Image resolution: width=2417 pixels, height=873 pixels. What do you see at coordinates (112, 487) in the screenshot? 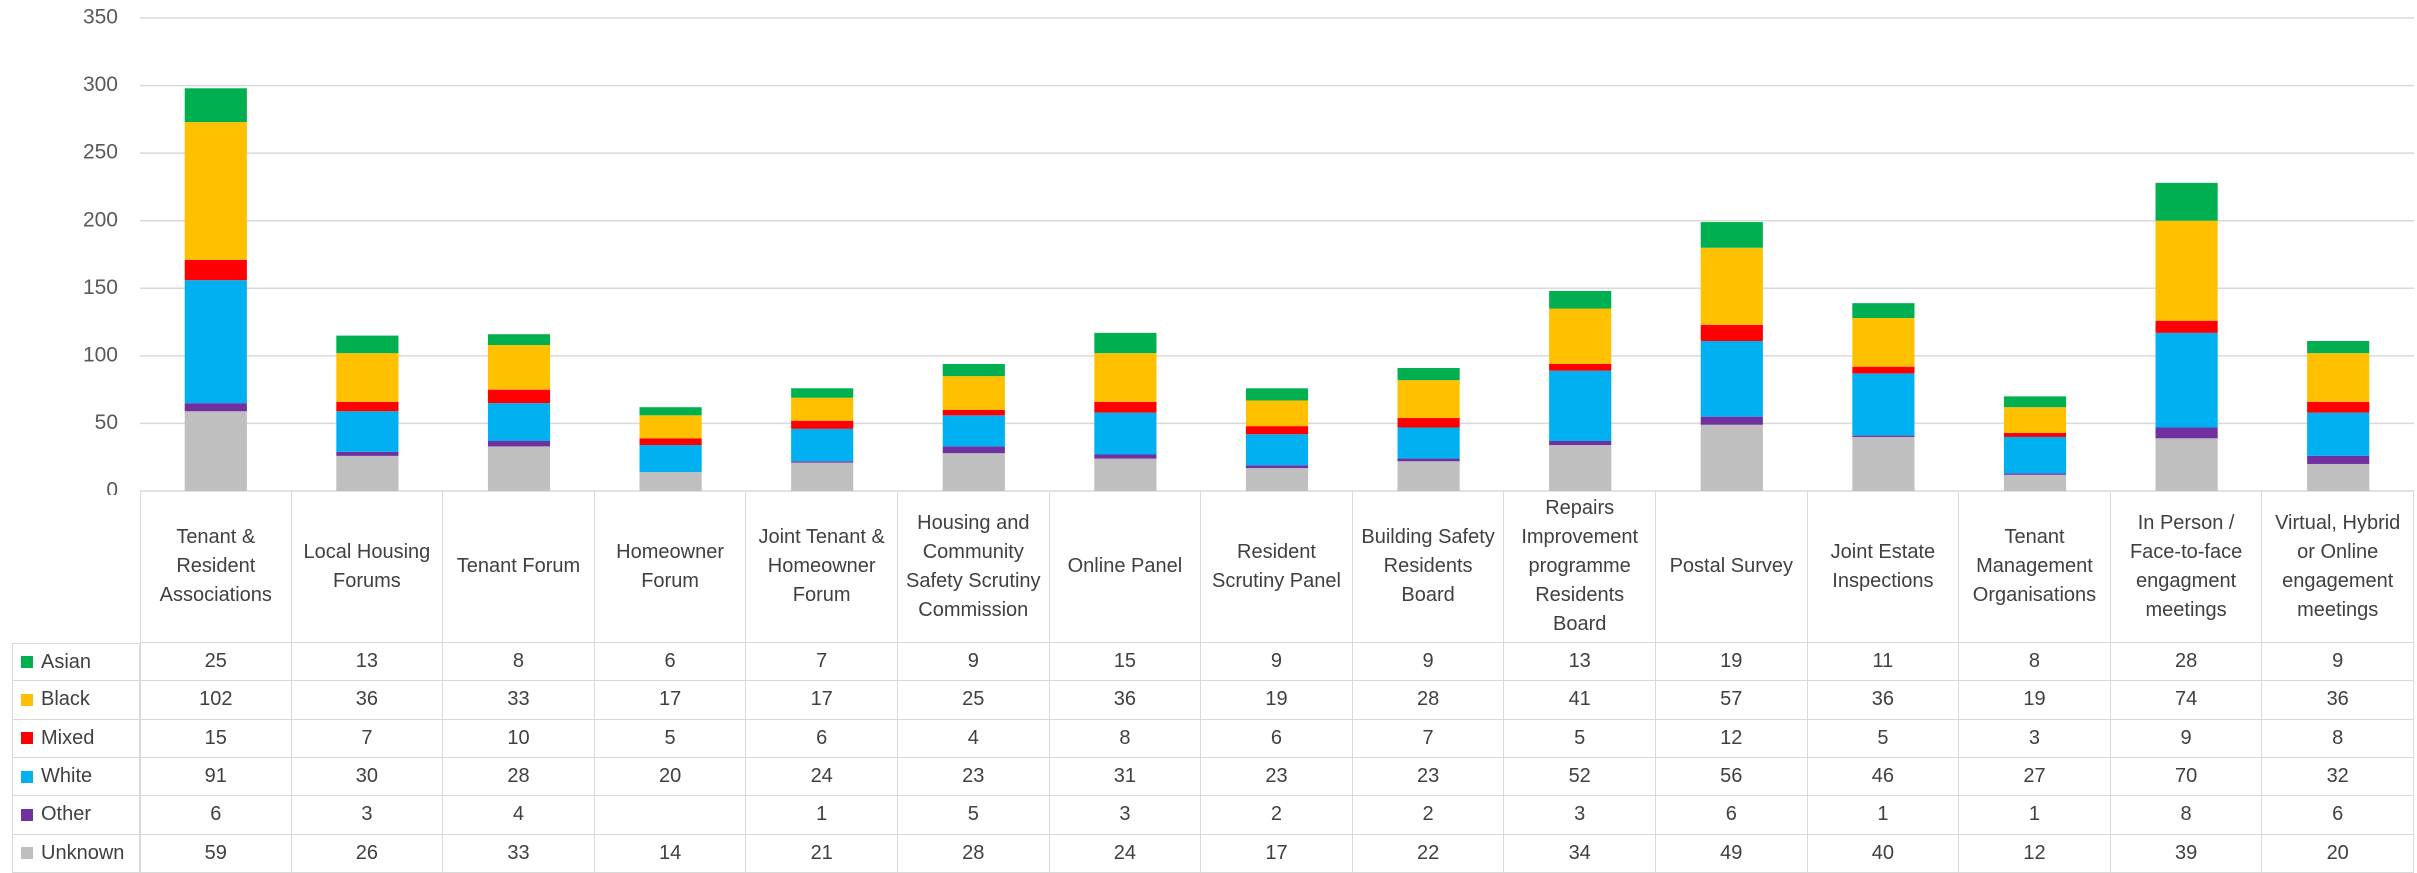
I see `y-tick-label: 0` at bounding box center [112, 487].